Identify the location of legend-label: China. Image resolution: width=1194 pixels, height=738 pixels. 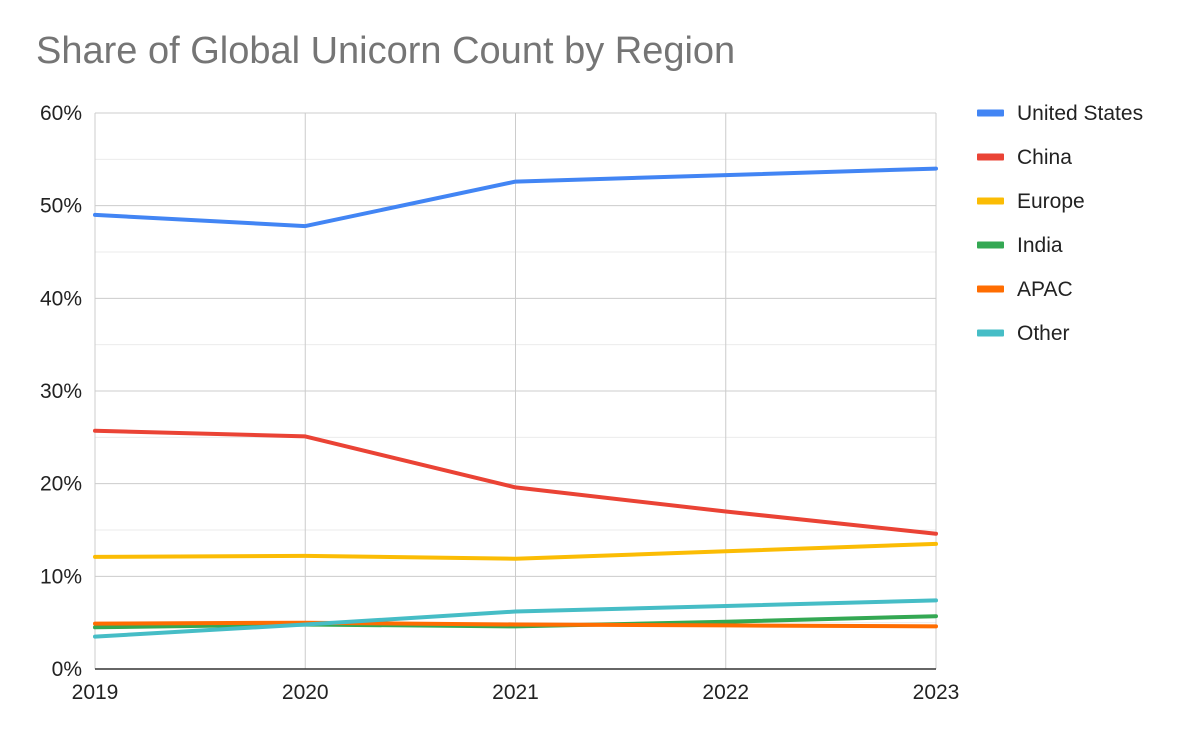
(1044, 157).